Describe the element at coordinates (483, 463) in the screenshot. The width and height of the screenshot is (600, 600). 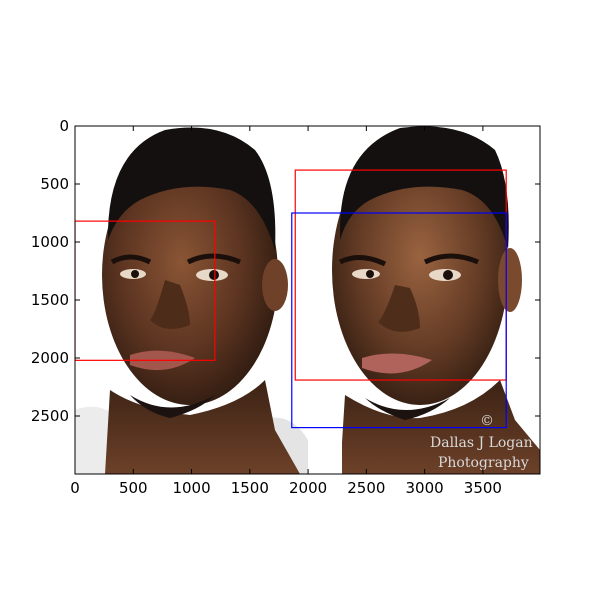
I see `watermark-line-2: Photography` at that location.